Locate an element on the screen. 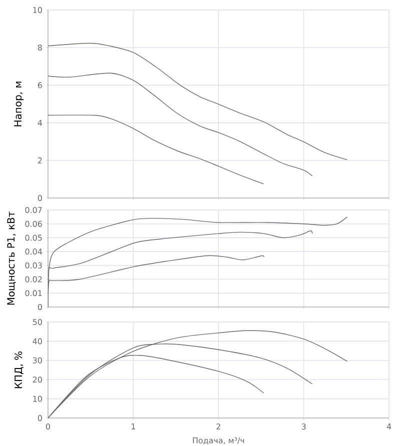 The width and height of the screenshot is (397, 446). y-axis-title: КПД, % is located at coordinates (19, 369).